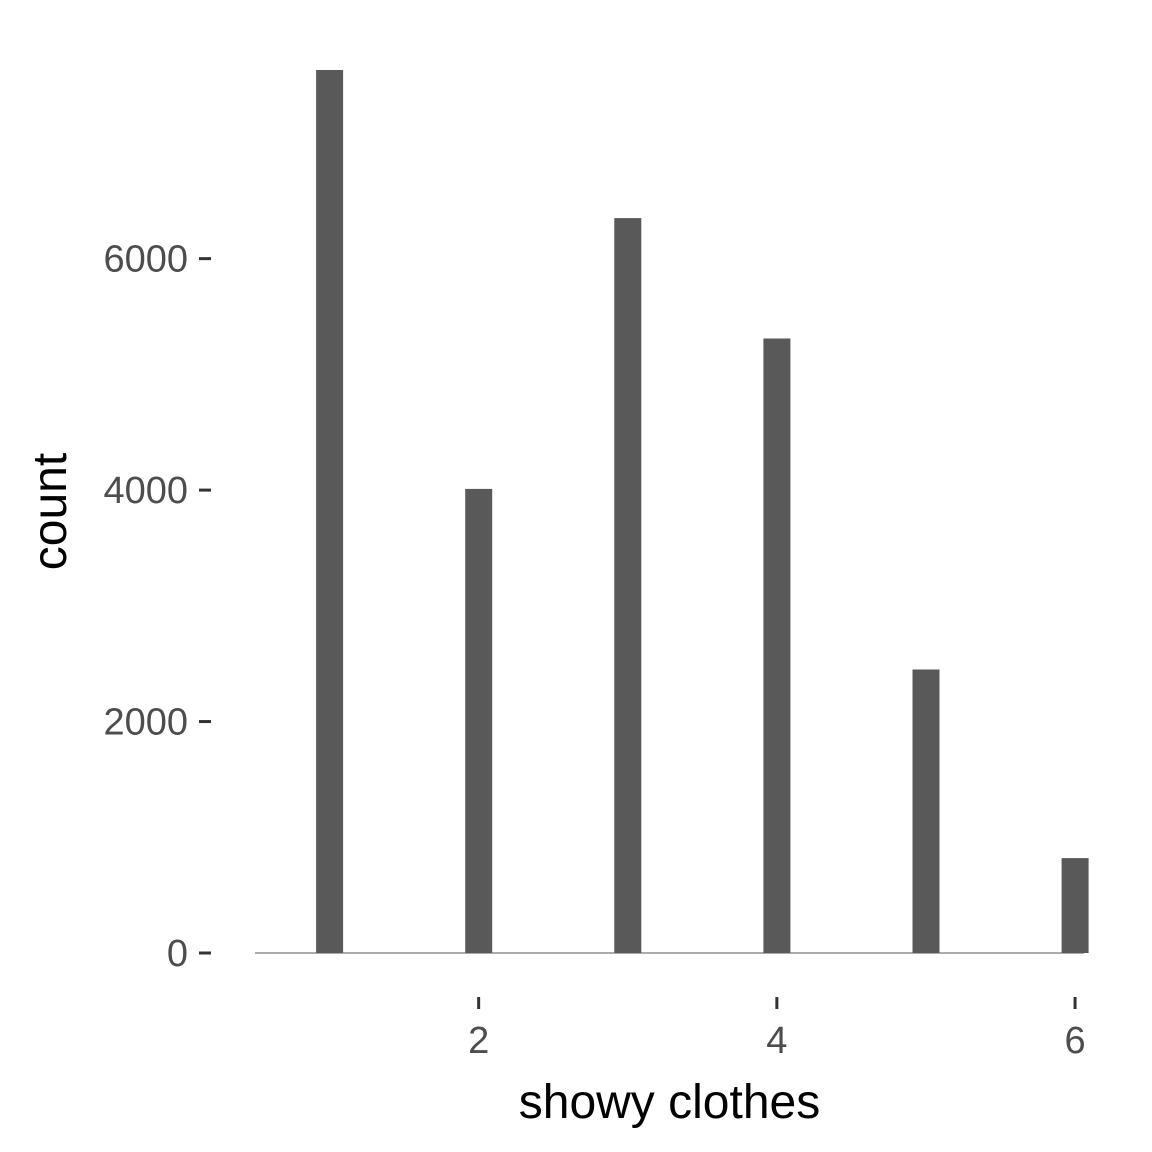 Image resolution: width=1152 pixels, height=1152 pixels. I want to click on y-tick-label-0: 0, so click(177, 954).